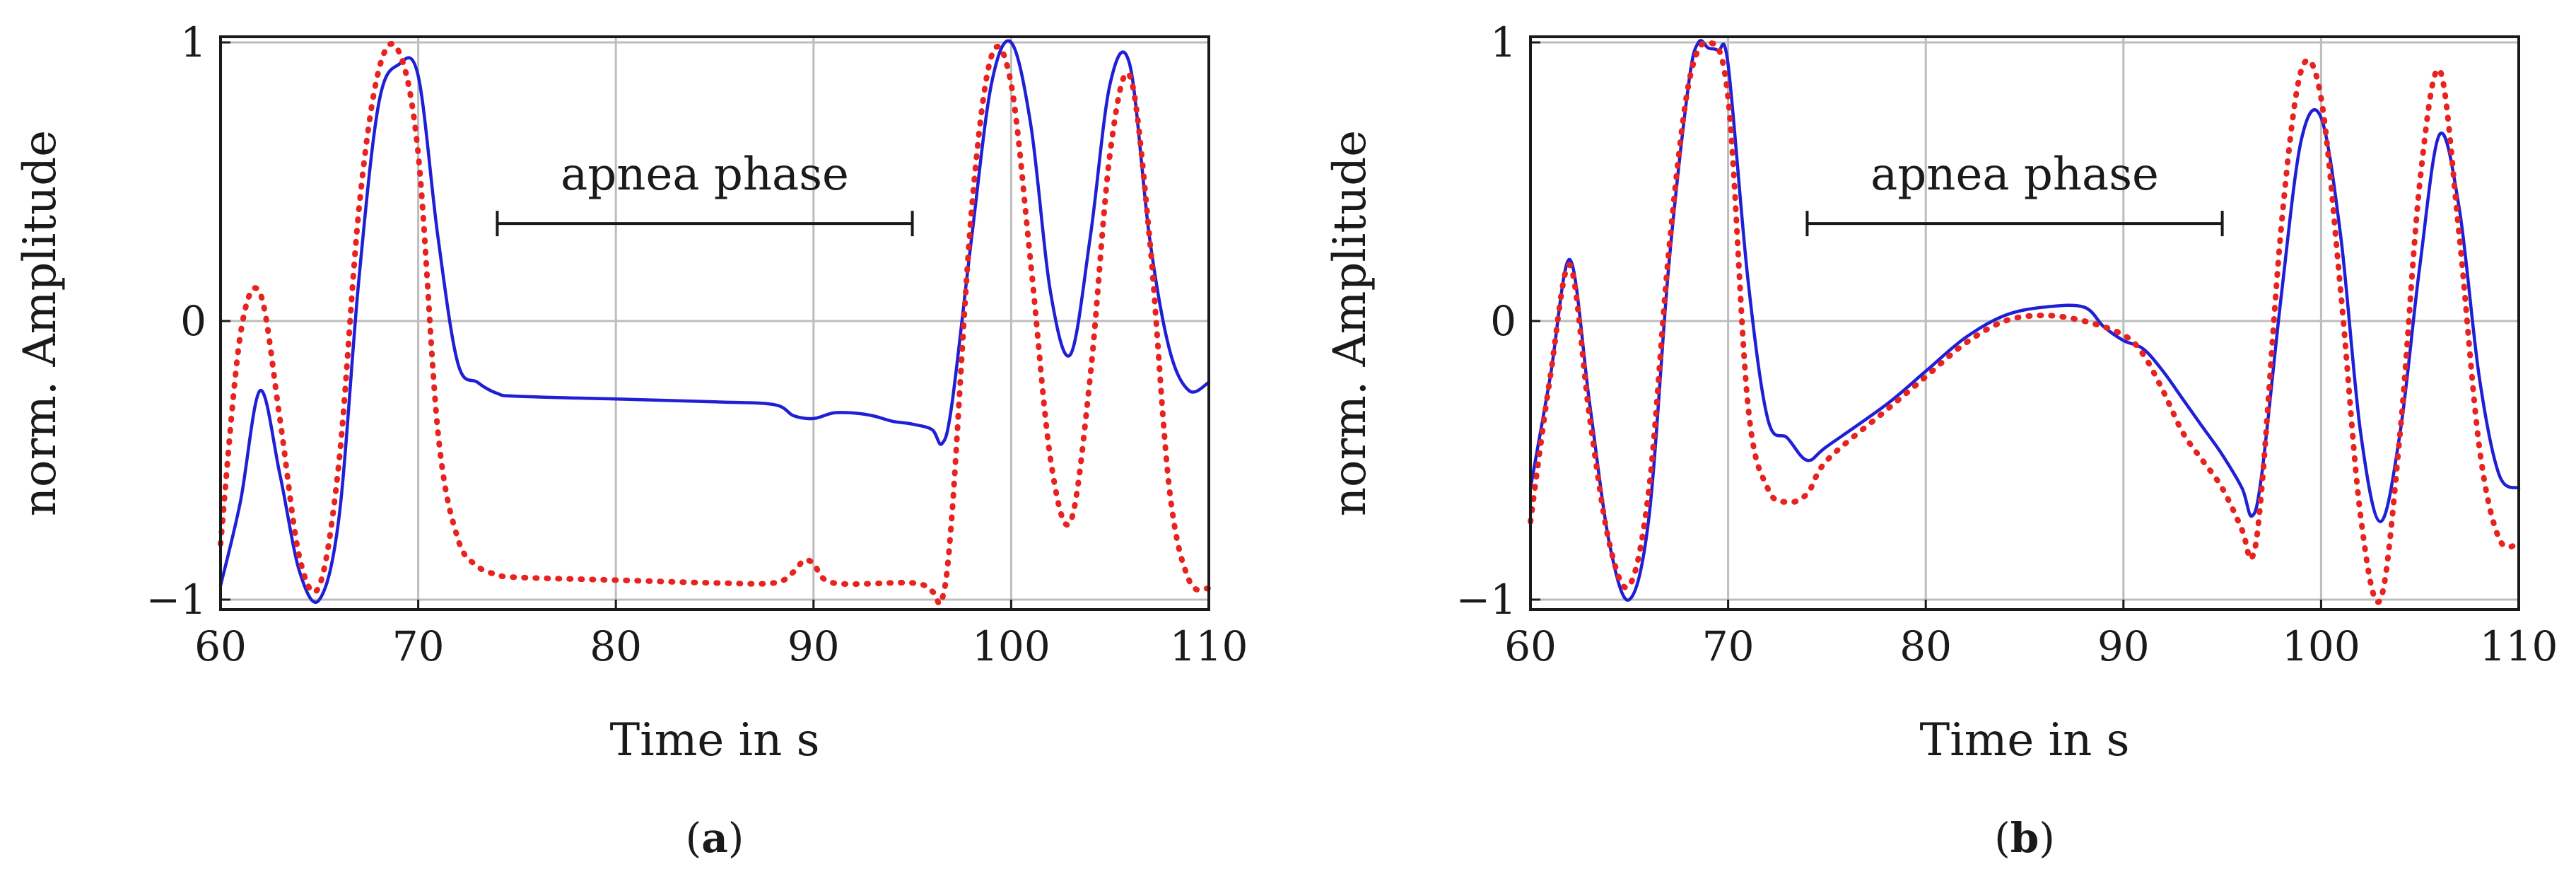 Image resolution: width=2576 pixels, height=886 pixels. Describe the element at coordinates (1209, 646) in the screenshot. I see `x-tick-label-a: 110` at that location.